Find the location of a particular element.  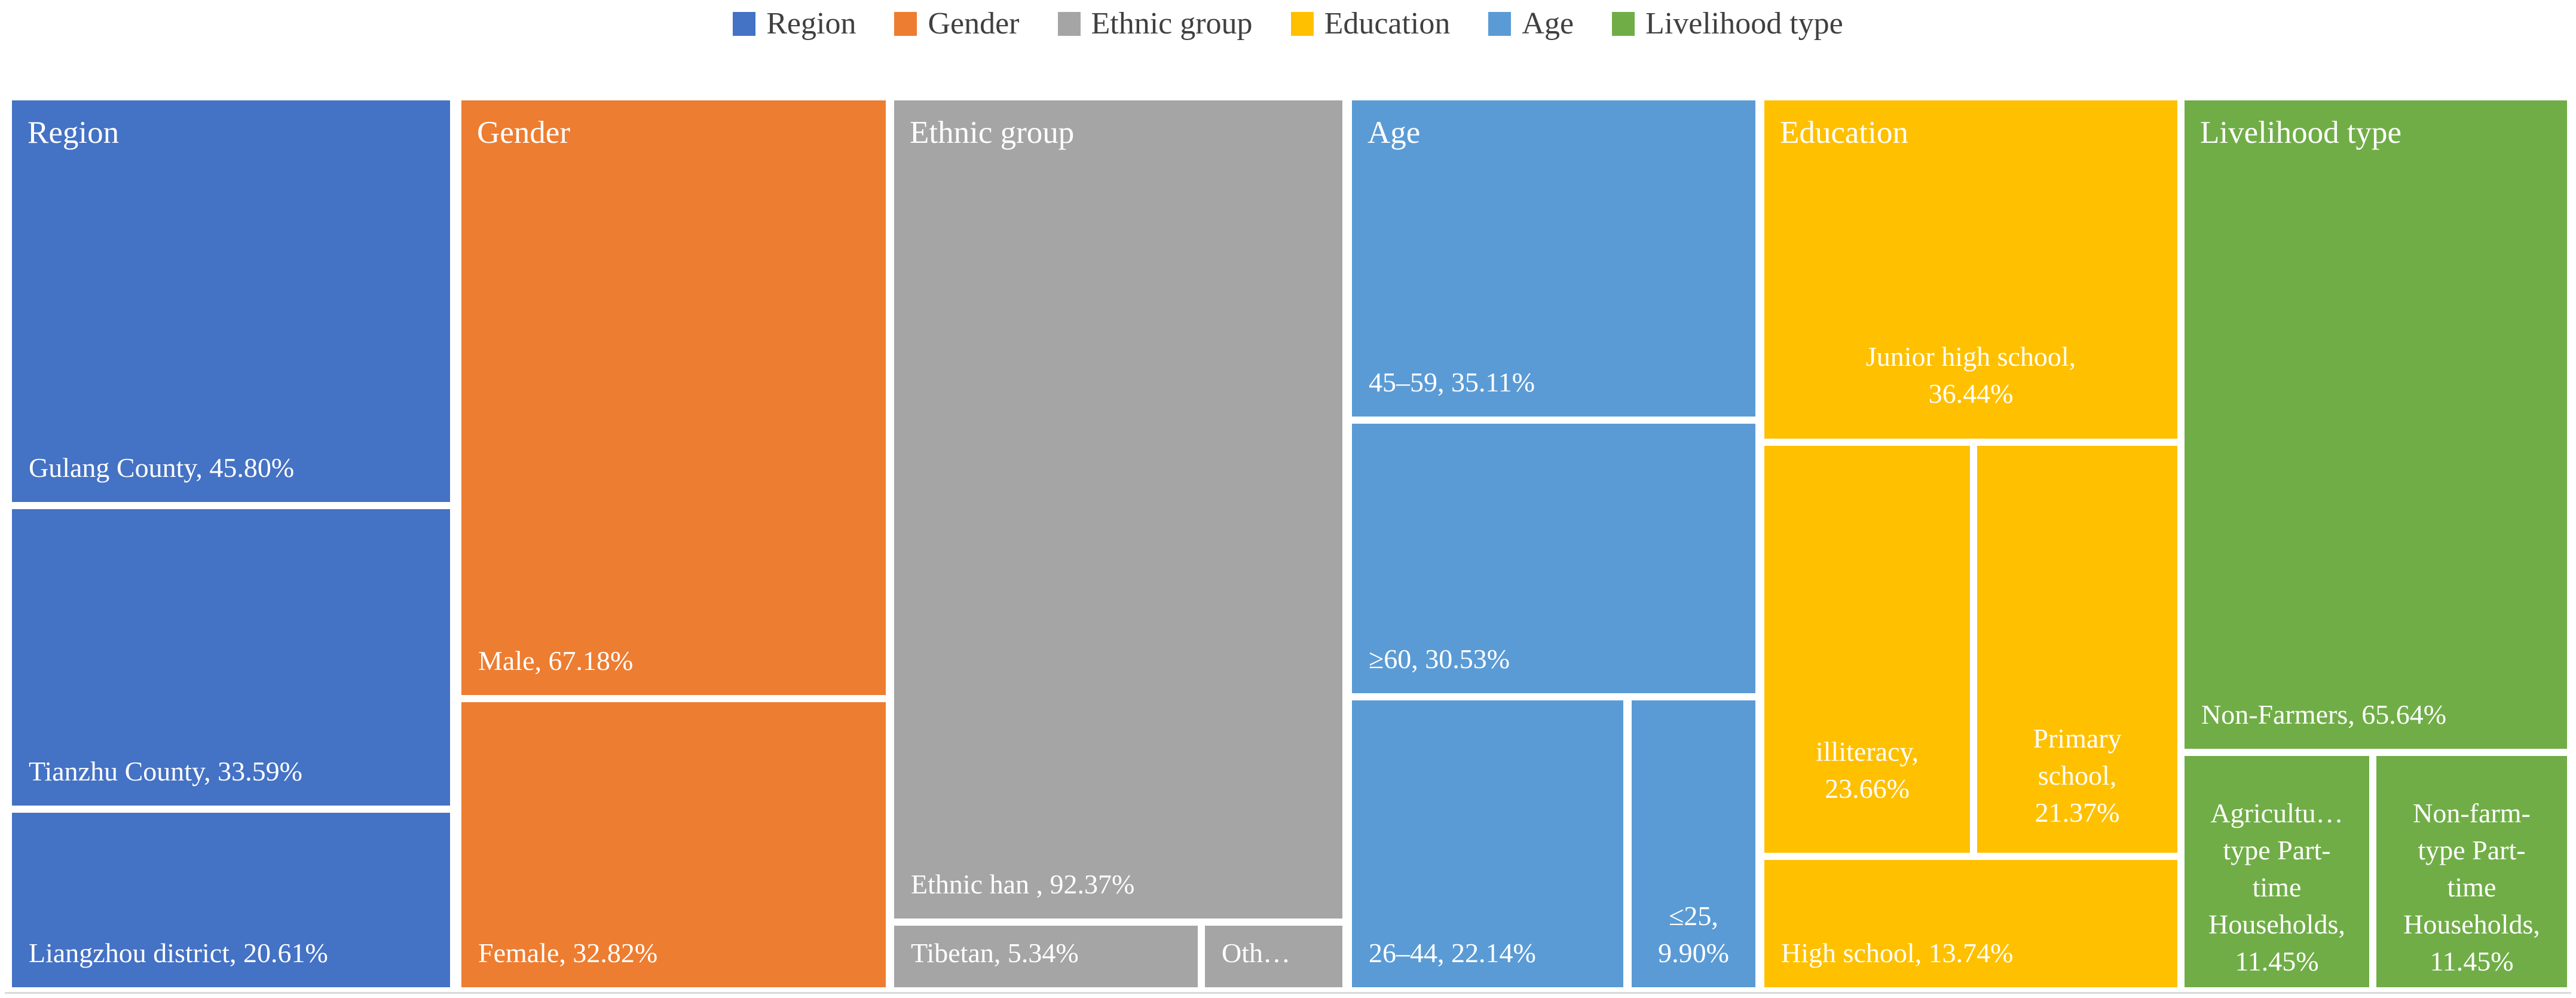

tile-gulang-county: Gulang County, 45.80% is located at coordinates (231, 301).